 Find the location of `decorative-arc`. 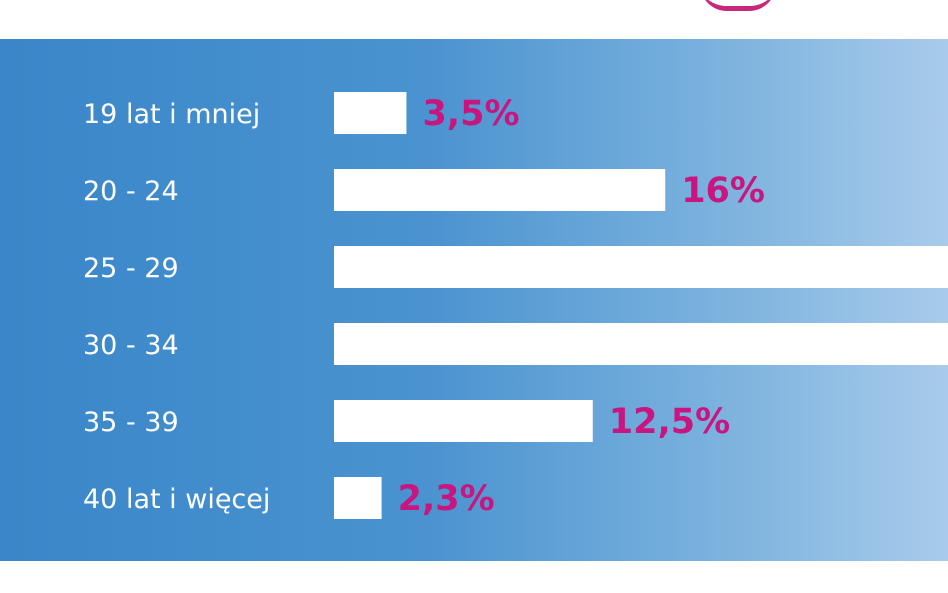

decorative-arc is located at coordinates (738, 5).